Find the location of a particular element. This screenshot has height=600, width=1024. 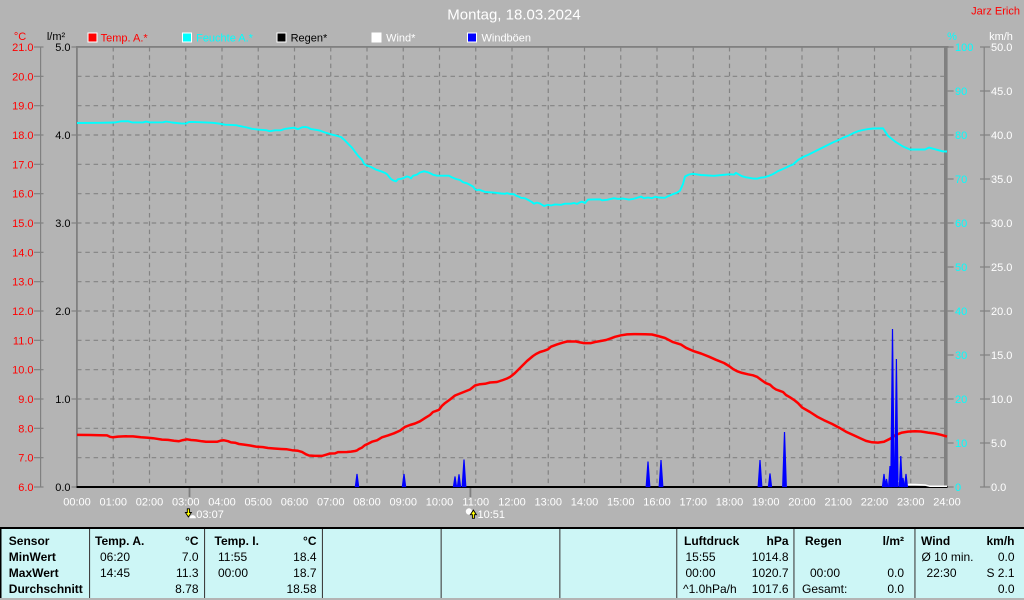

svg-text: 12.0 is located at coordinates (22, 312).